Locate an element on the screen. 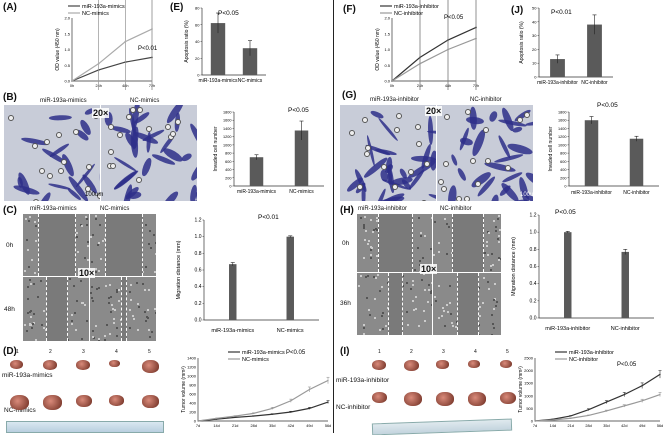 The image size is (667, 435). y-tick-label: 1.5 is located at coordinates (387, 33).